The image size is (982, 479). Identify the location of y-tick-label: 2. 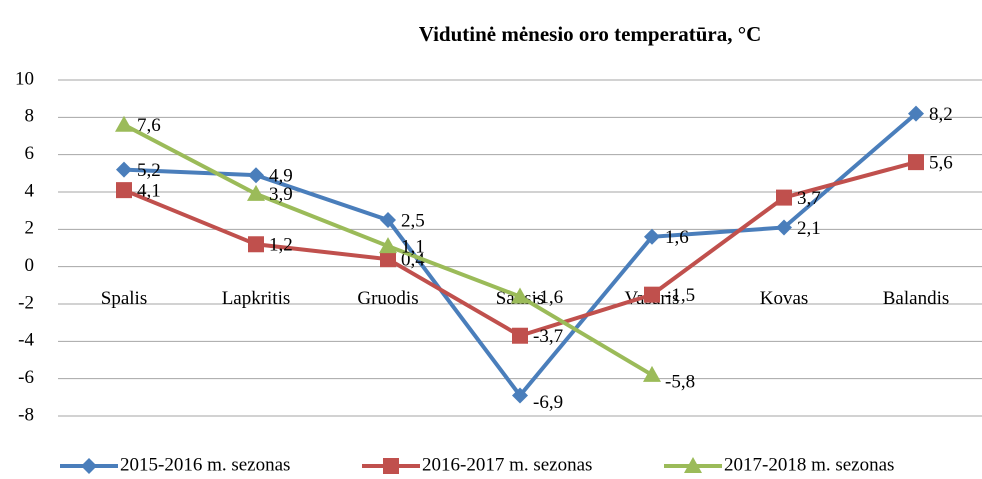
(30, 228).